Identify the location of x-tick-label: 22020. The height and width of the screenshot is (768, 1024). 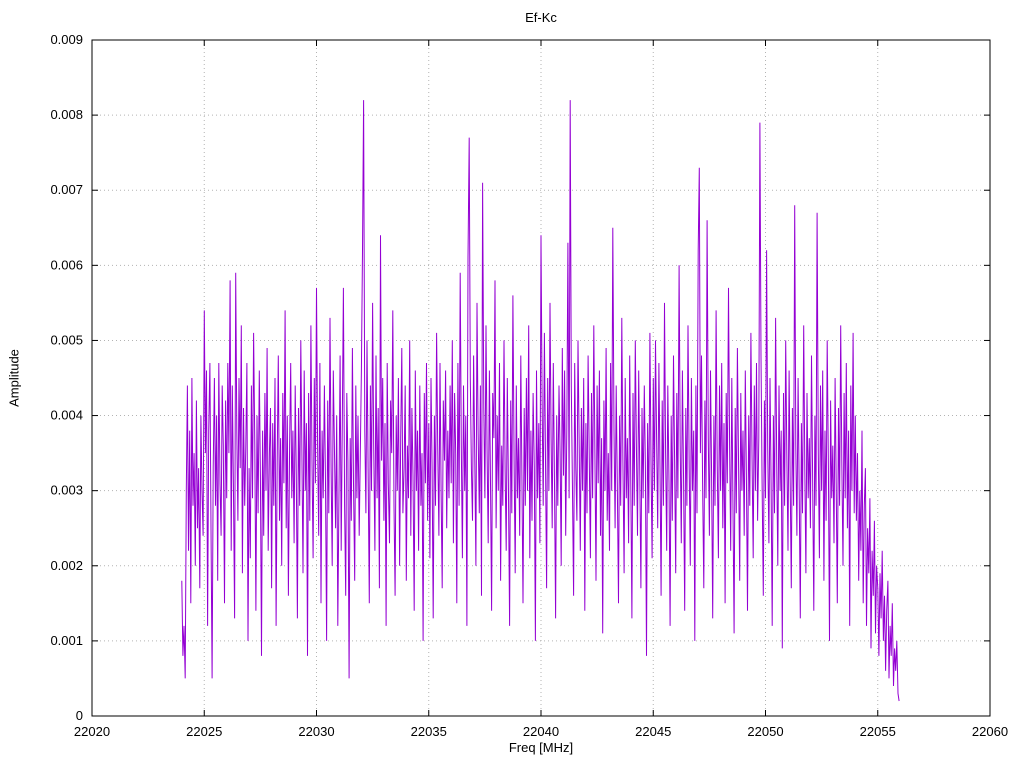
(92, 731).